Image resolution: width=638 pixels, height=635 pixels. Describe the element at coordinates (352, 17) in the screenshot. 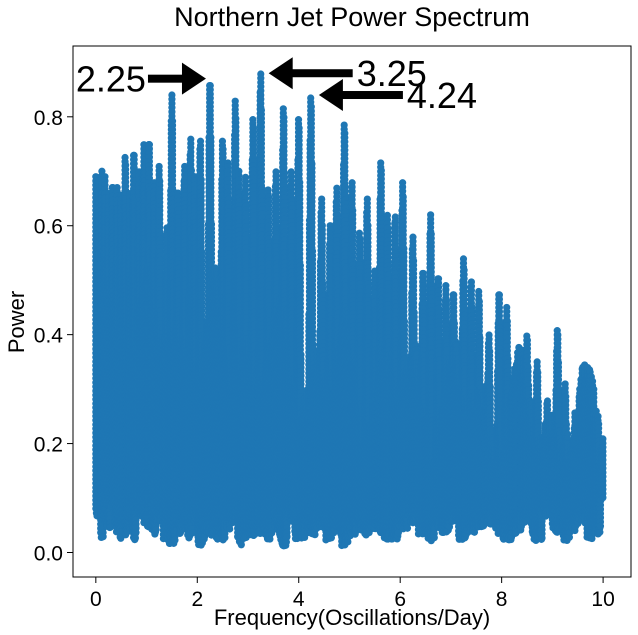

I see `chart-title: Northern Jet Power Spectrum` at that location.